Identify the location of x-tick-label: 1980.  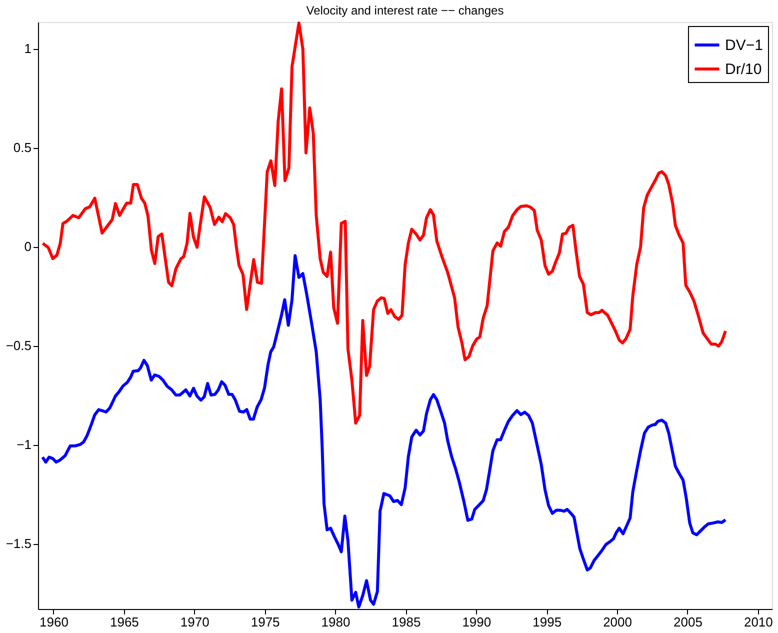
(335, 622).